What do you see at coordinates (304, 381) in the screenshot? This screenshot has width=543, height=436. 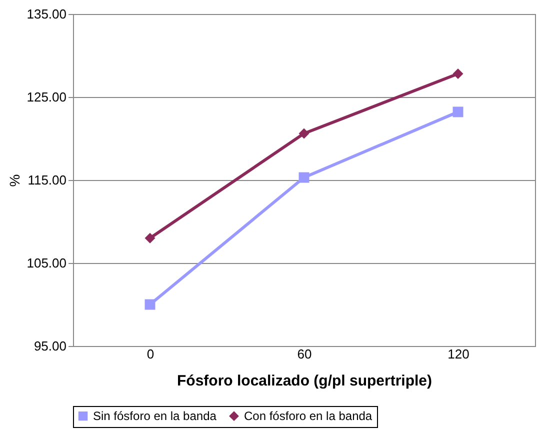 I see `x-axis-title: Fósforo localizado (g/pl supertriple)` at bounding box center [304, 381].